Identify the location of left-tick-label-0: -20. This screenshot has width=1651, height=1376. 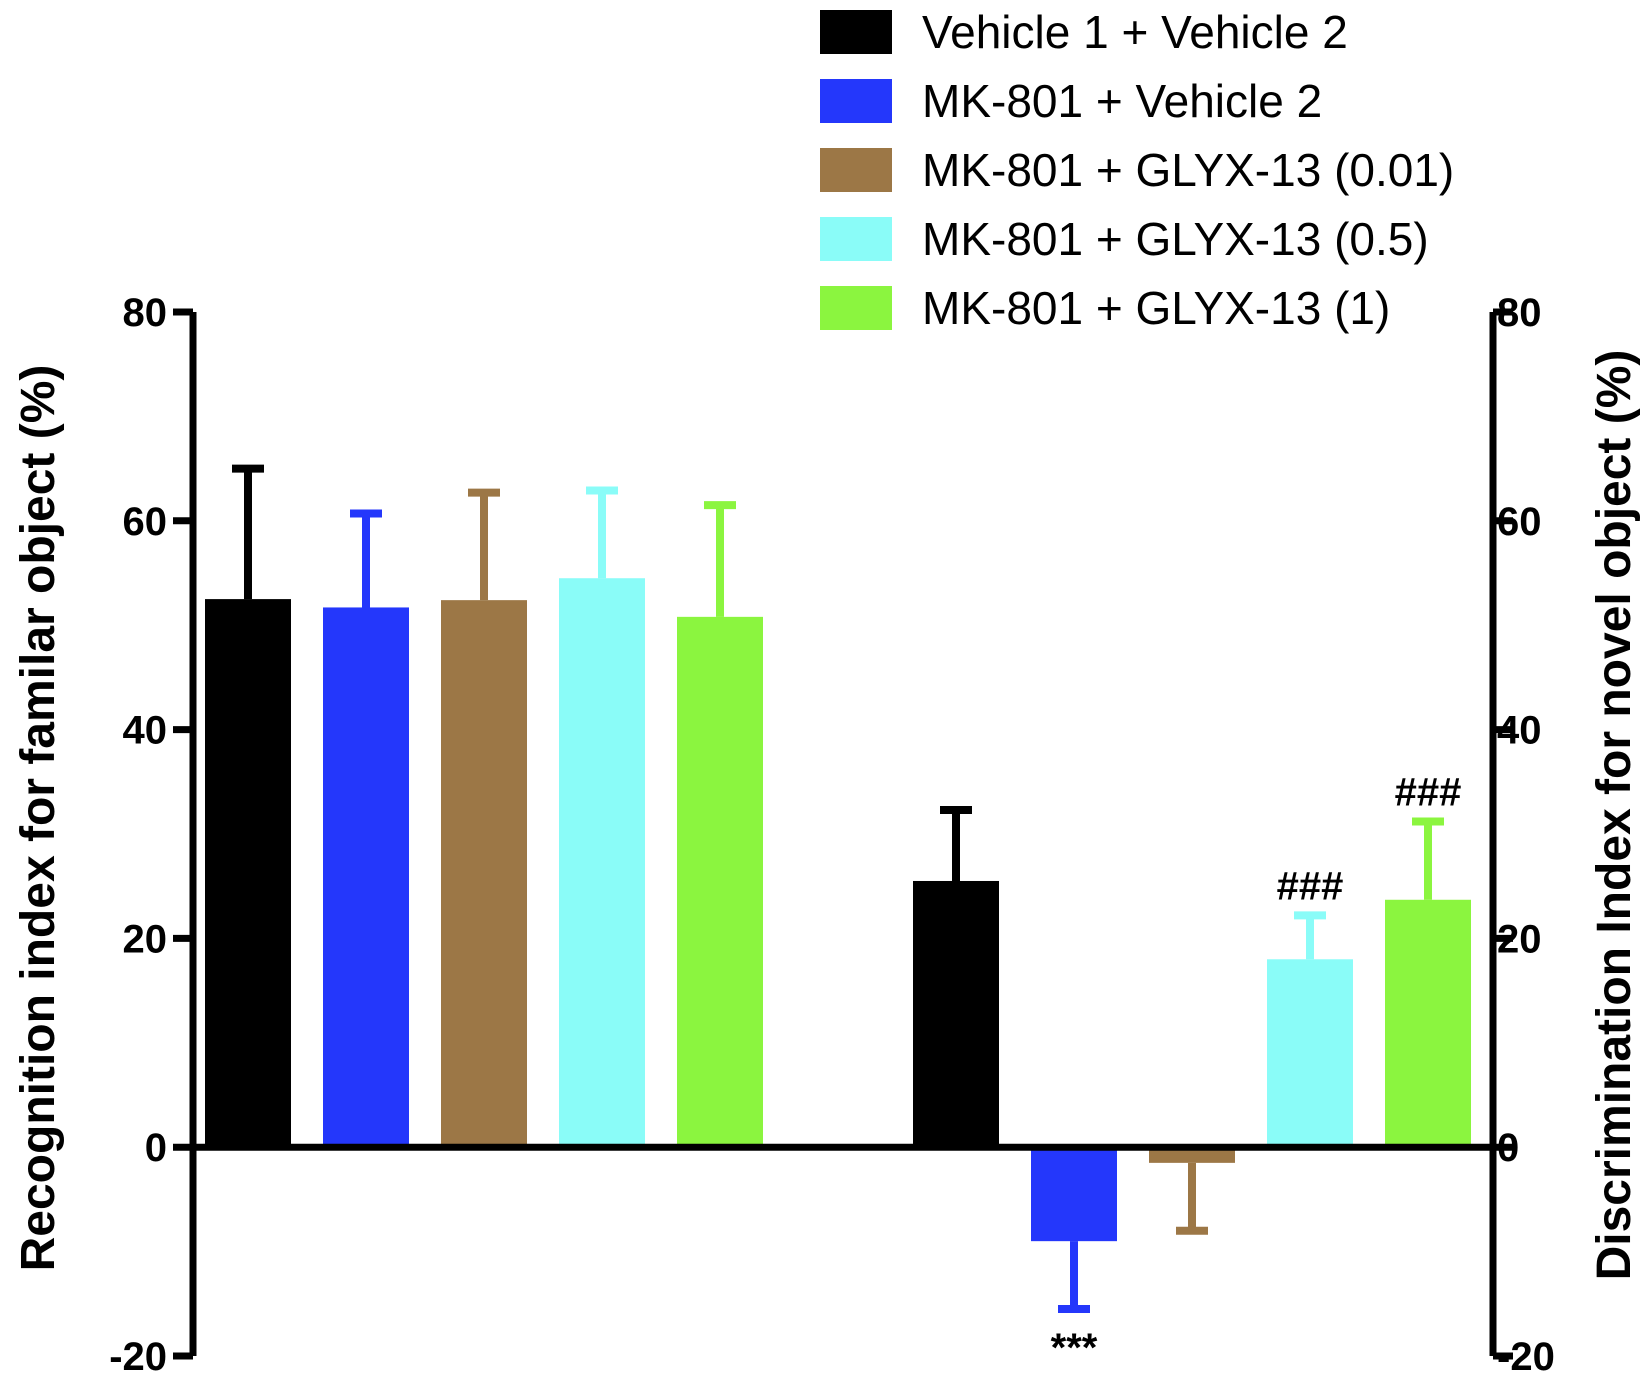
(138, 1355).